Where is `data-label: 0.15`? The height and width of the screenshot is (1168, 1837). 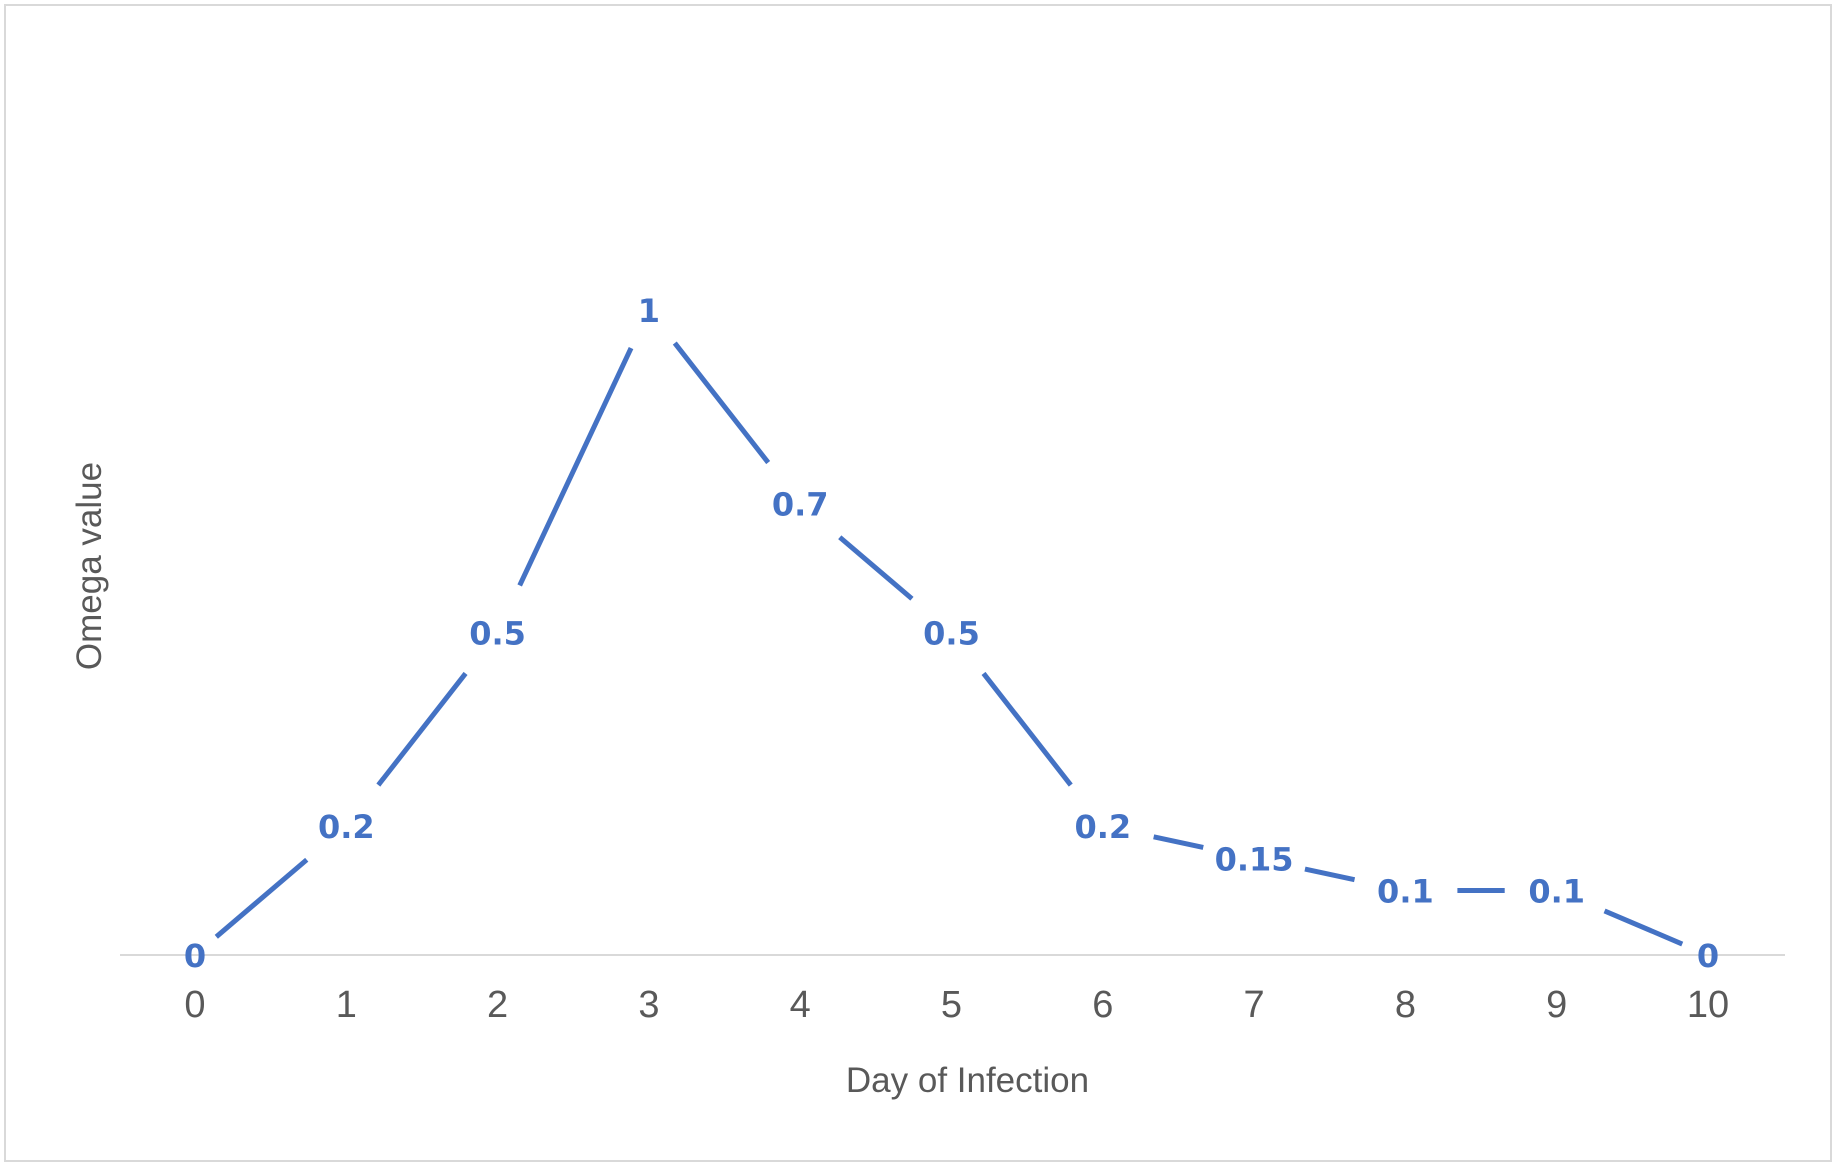
data-label: 0.15 is located at coordinates (1254, 859).